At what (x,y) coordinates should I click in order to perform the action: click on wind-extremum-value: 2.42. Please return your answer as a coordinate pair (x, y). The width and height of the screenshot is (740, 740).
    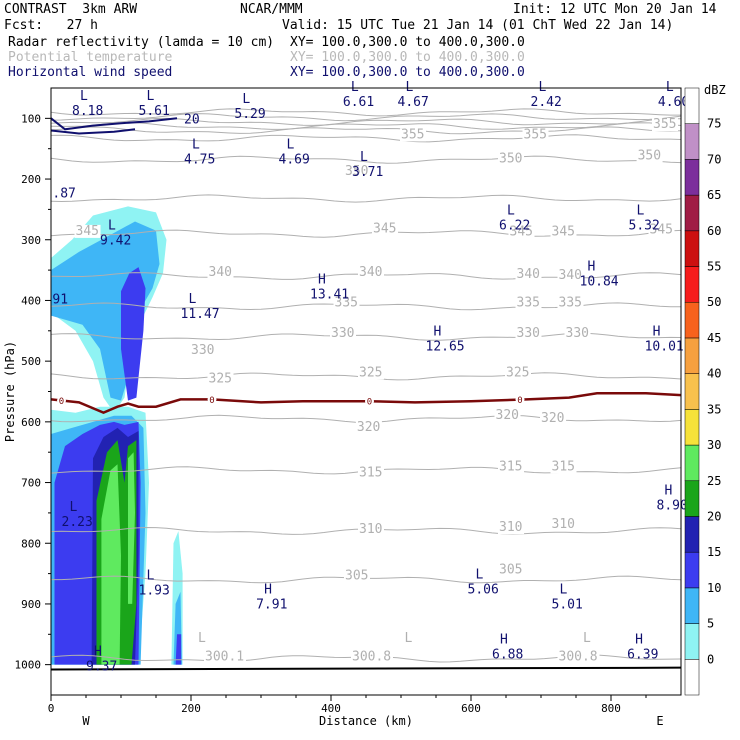
    Looking at the image, I should click on (546, 102).